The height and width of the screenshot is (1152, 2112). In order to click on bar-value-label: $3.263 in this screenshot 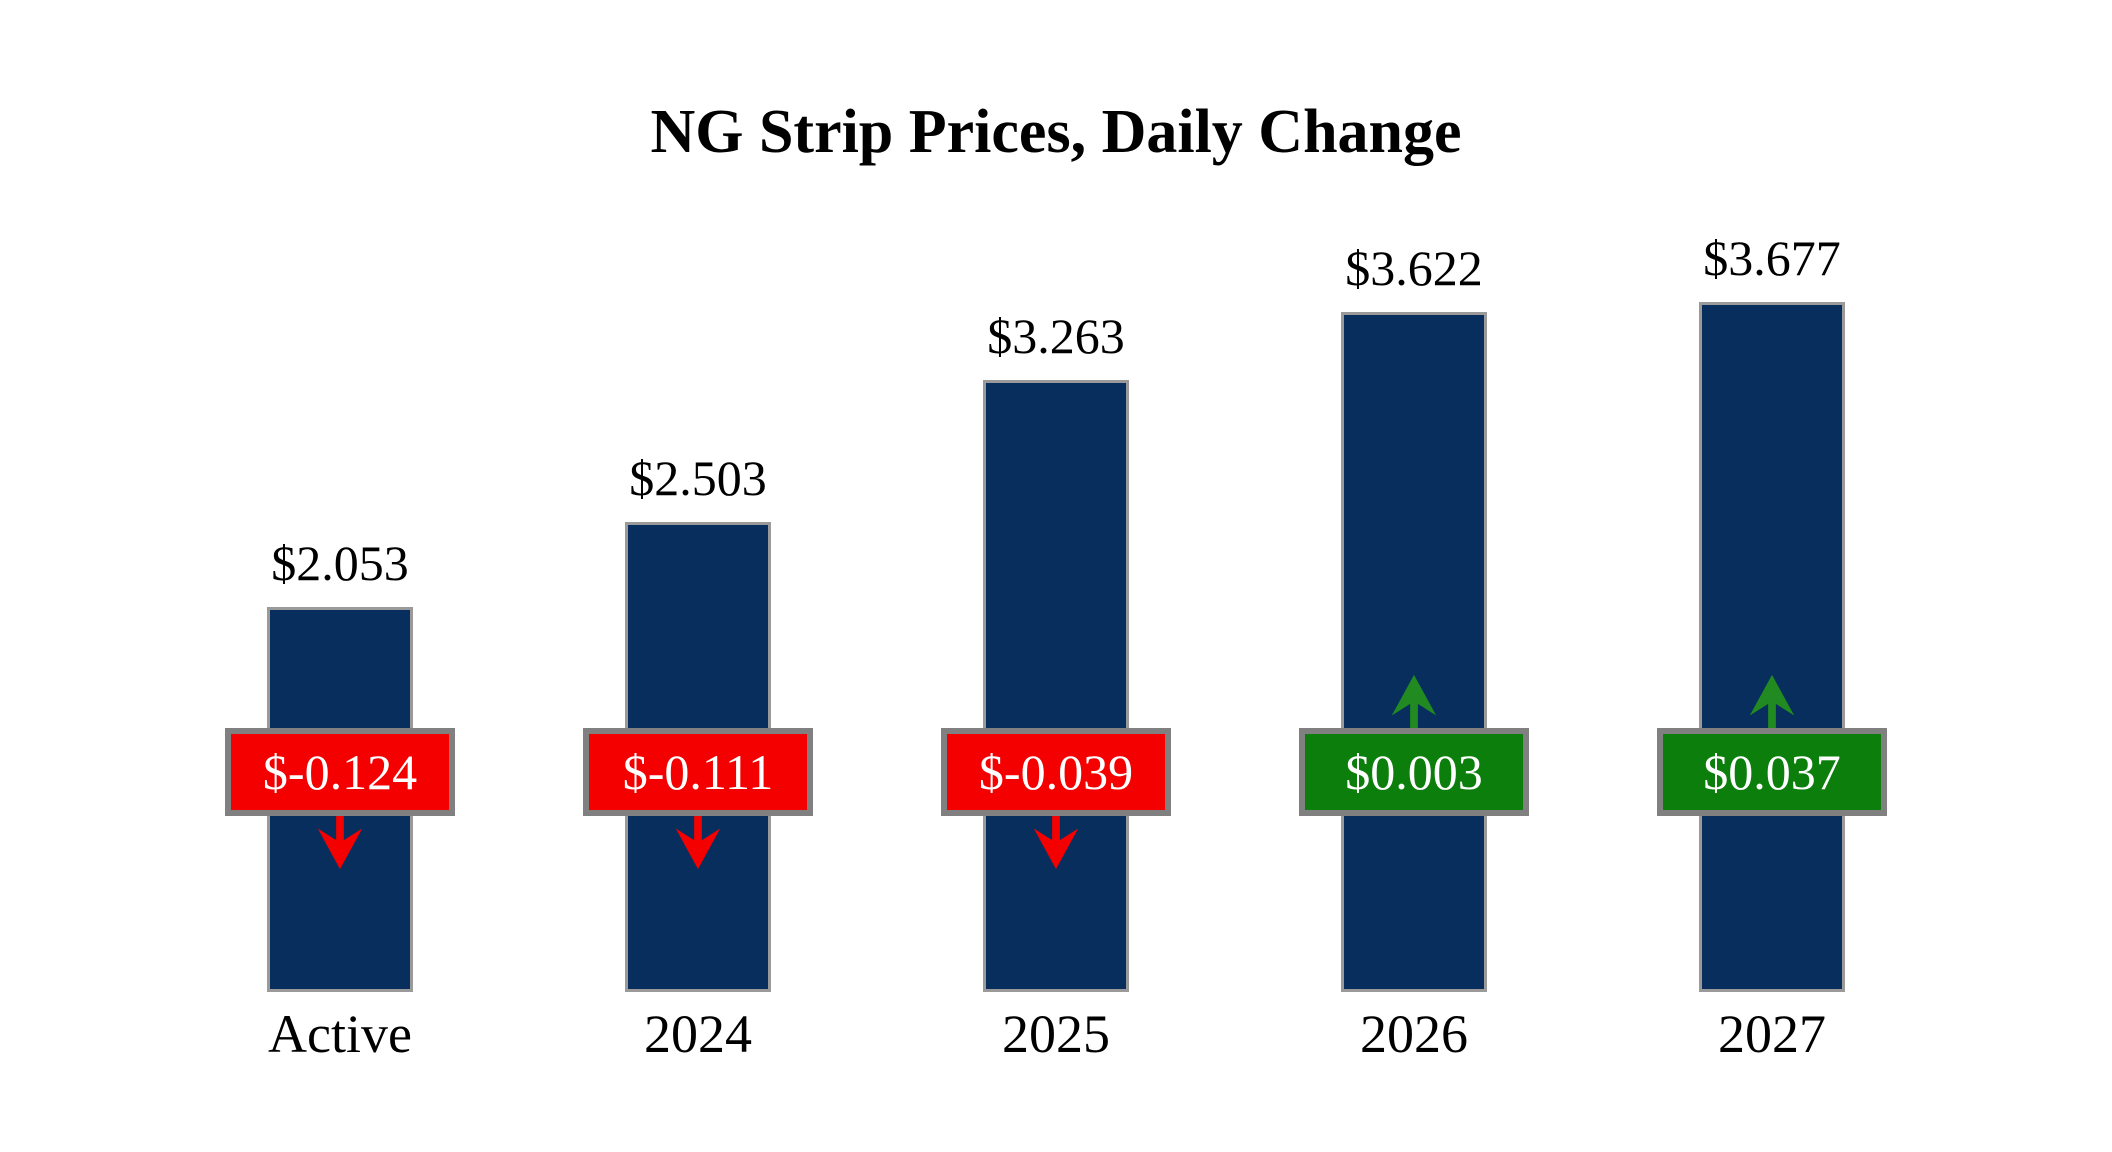, I will do `click(1056, 336)`.